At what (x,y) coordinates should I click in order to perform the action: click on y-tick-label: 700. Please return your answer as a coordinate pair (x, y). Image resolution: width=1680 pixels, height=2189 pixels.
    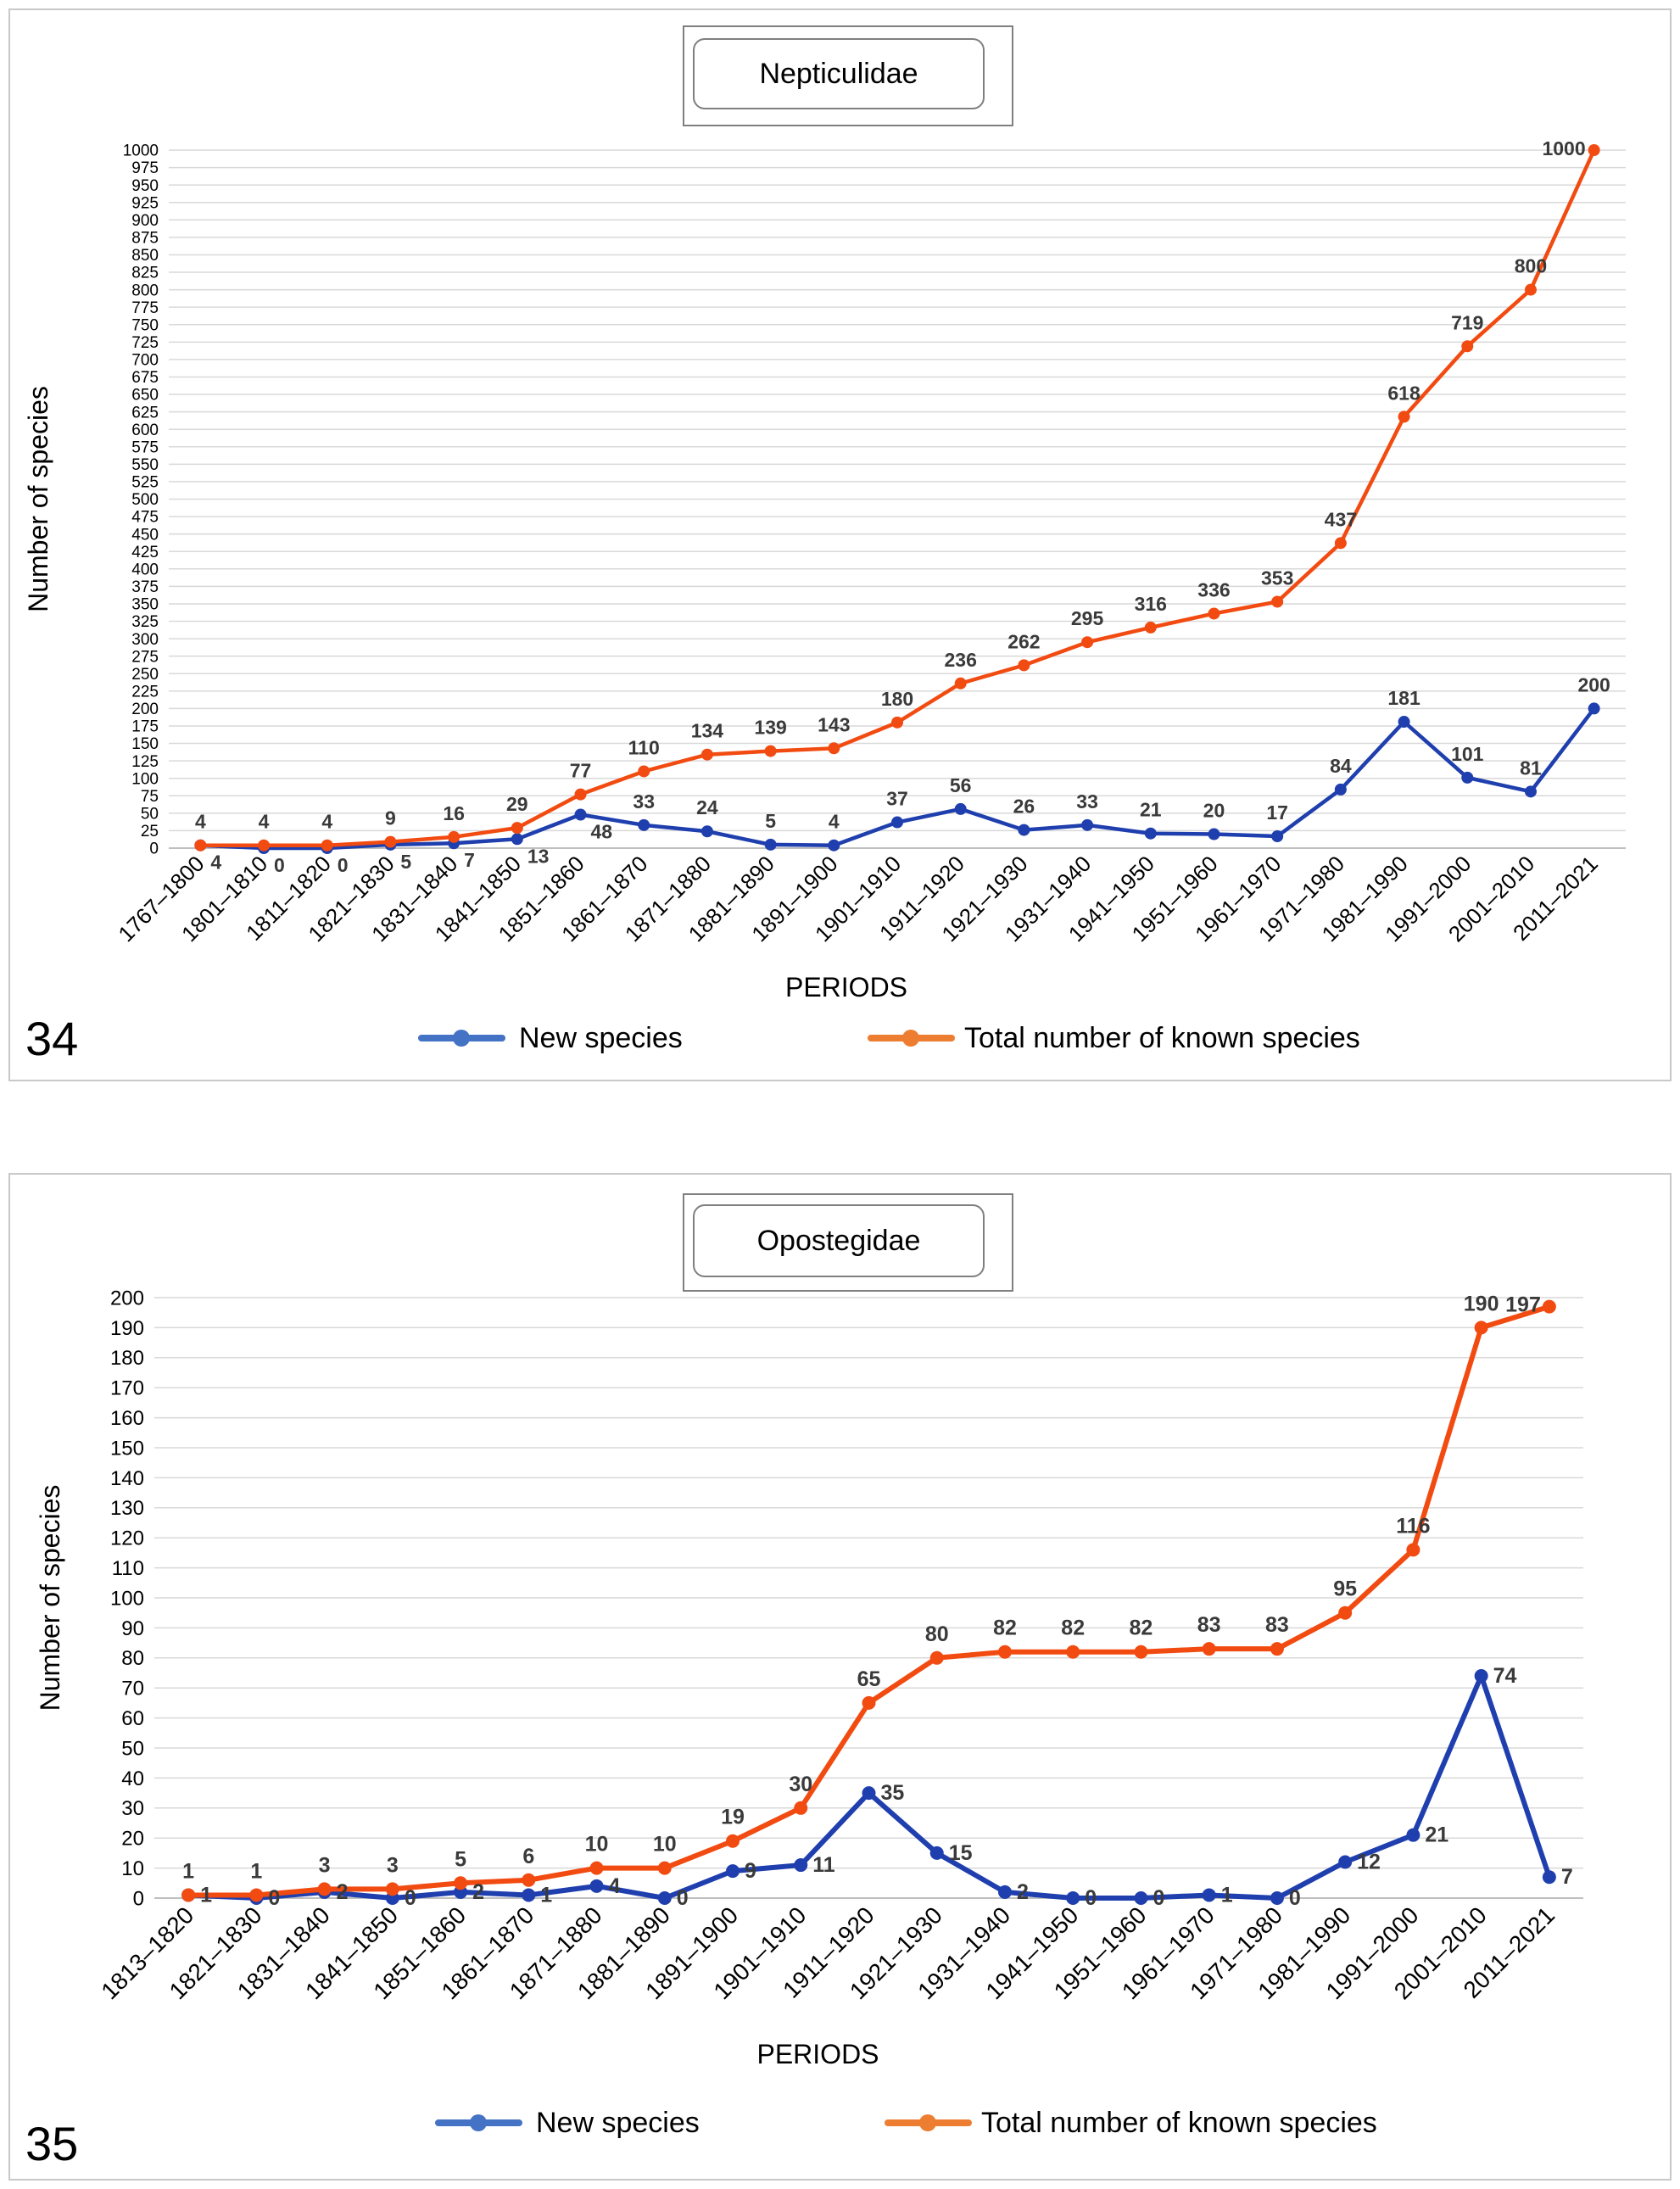
    Looking at the image, I should click on (145, 361).